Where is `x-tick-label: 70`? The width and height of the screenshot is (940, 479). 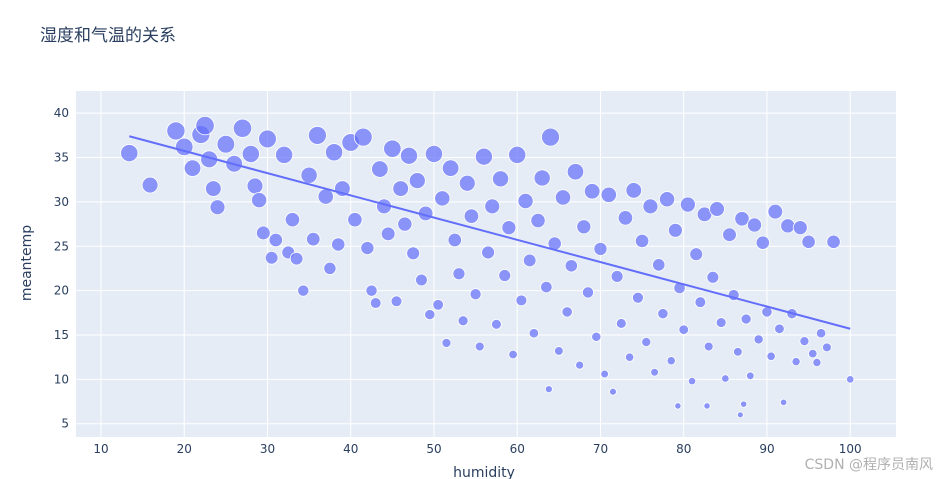
x-tick-label: 70 is located at coordinates (600, 449).